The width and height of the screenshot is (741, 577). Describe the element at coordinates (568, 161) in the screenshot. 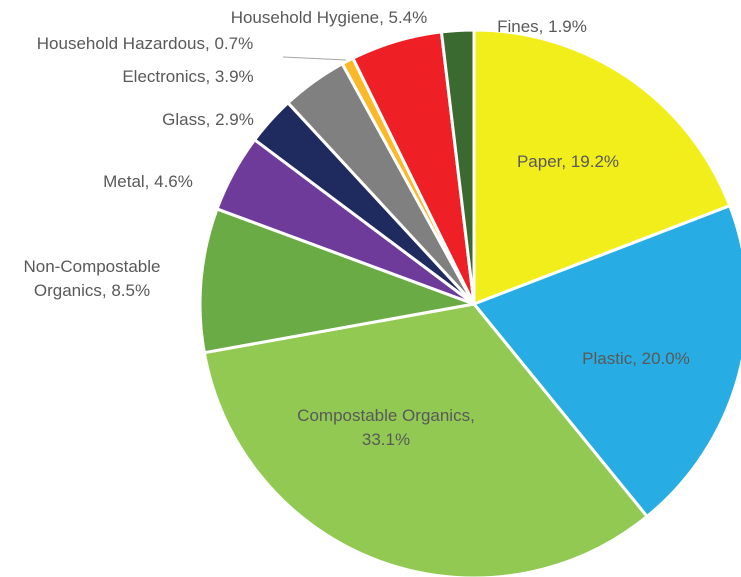

I see `label-paper: Paper, 19.2%` at that location.